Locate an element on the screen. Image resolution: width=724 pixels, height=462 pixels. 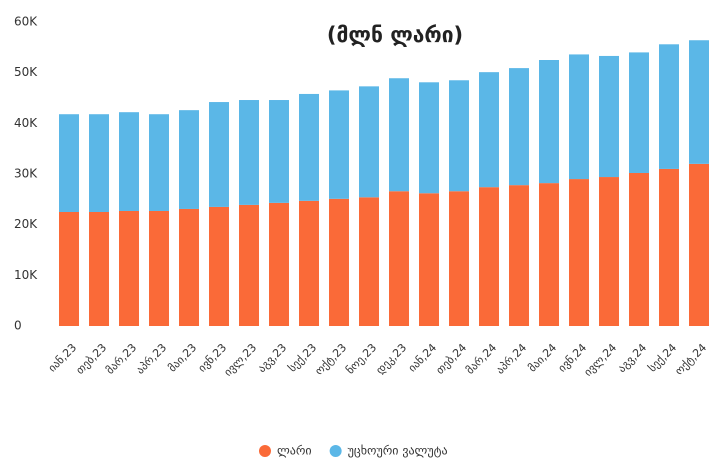
x-tick-label: თებ,23 is located at coordinates (91, 359).